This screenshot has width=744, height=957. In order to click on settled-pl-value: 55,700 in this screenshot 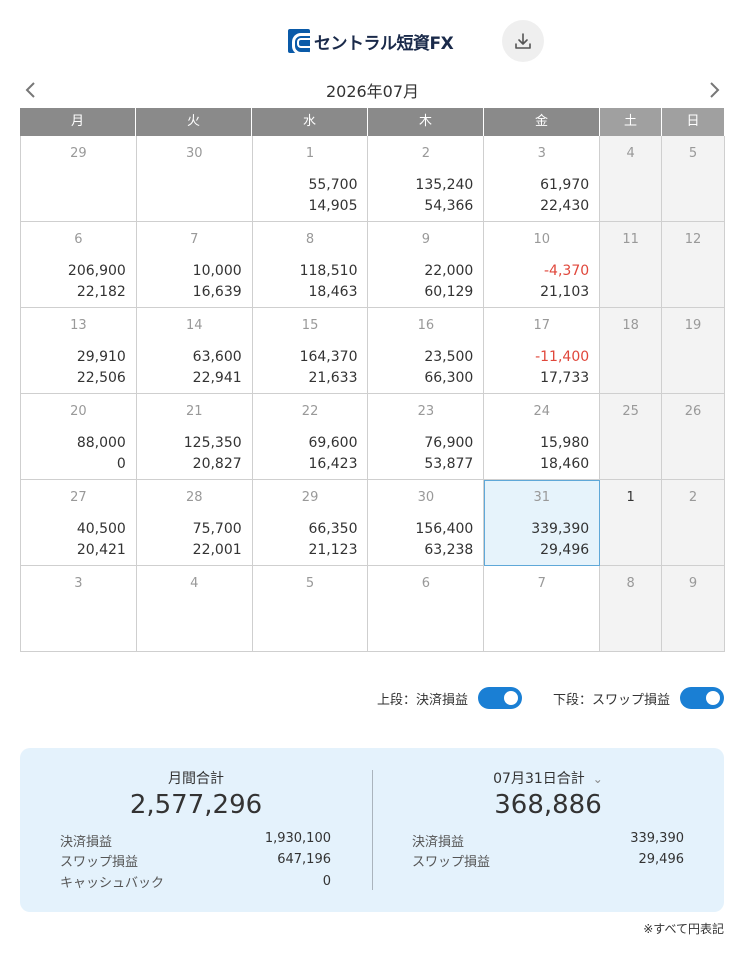, I will do `click(333, 185)`.